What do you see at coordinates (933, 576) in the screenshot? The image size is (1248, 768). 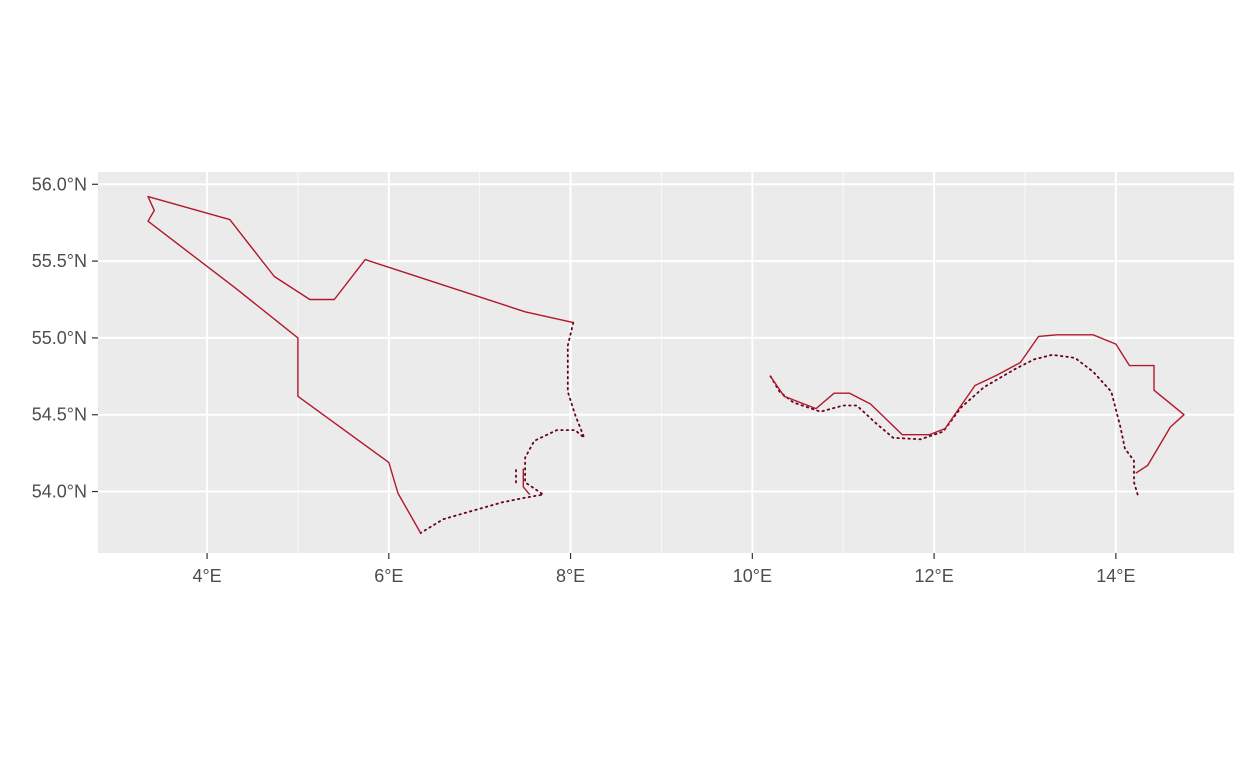 I see `x-tick-label: 12°E` at bounding box center [933, 576].